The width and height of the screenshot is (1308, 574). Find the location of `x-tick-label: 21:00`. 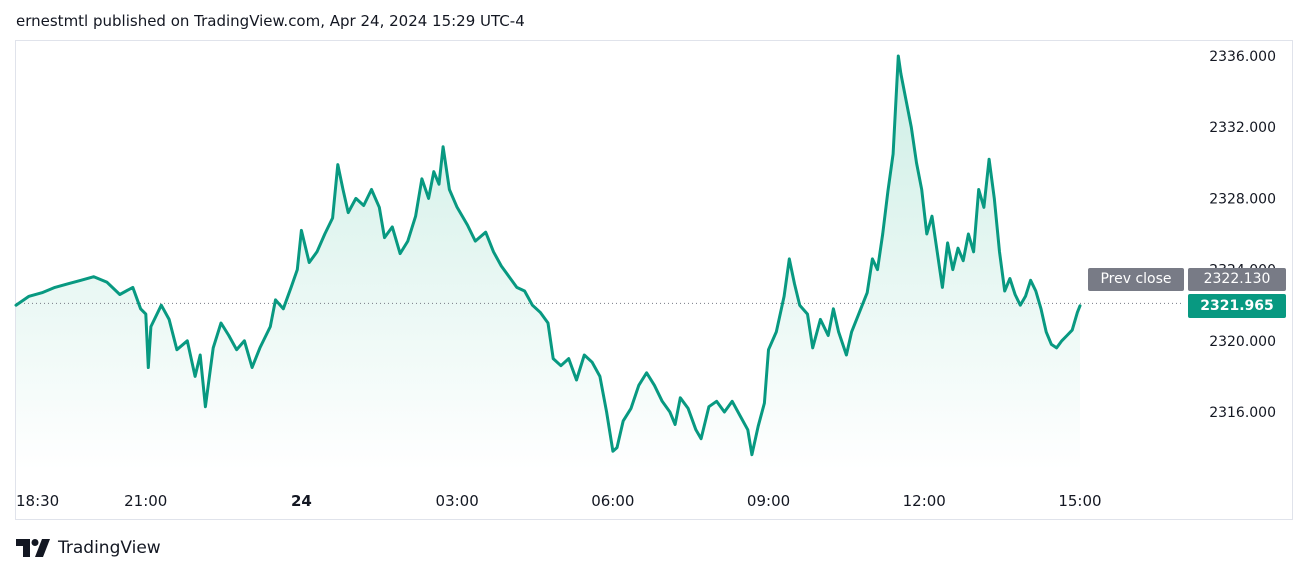

x-tick-label: 21:00 is located at coordinates (145, 501).